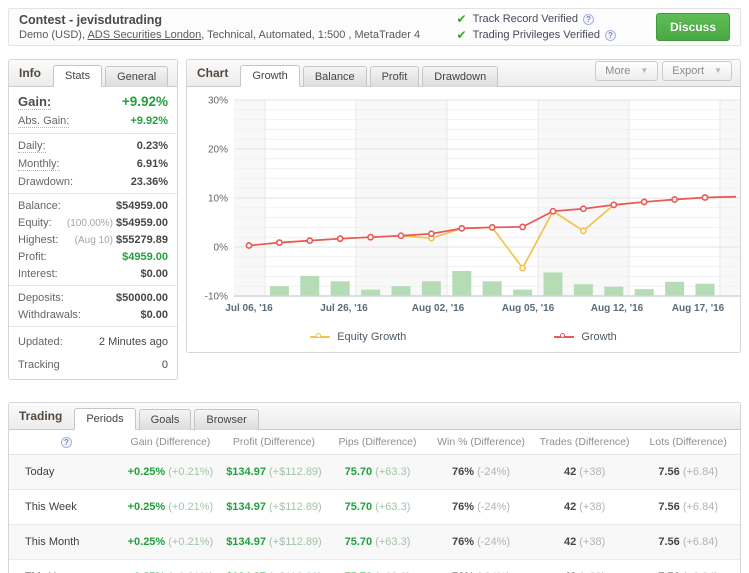 The width and height of the screenshot is (749, 573). Describe the element at coordinates (438, 308) in the screenshot. I see `x-axis-label: Aug 02, '16` at that location.